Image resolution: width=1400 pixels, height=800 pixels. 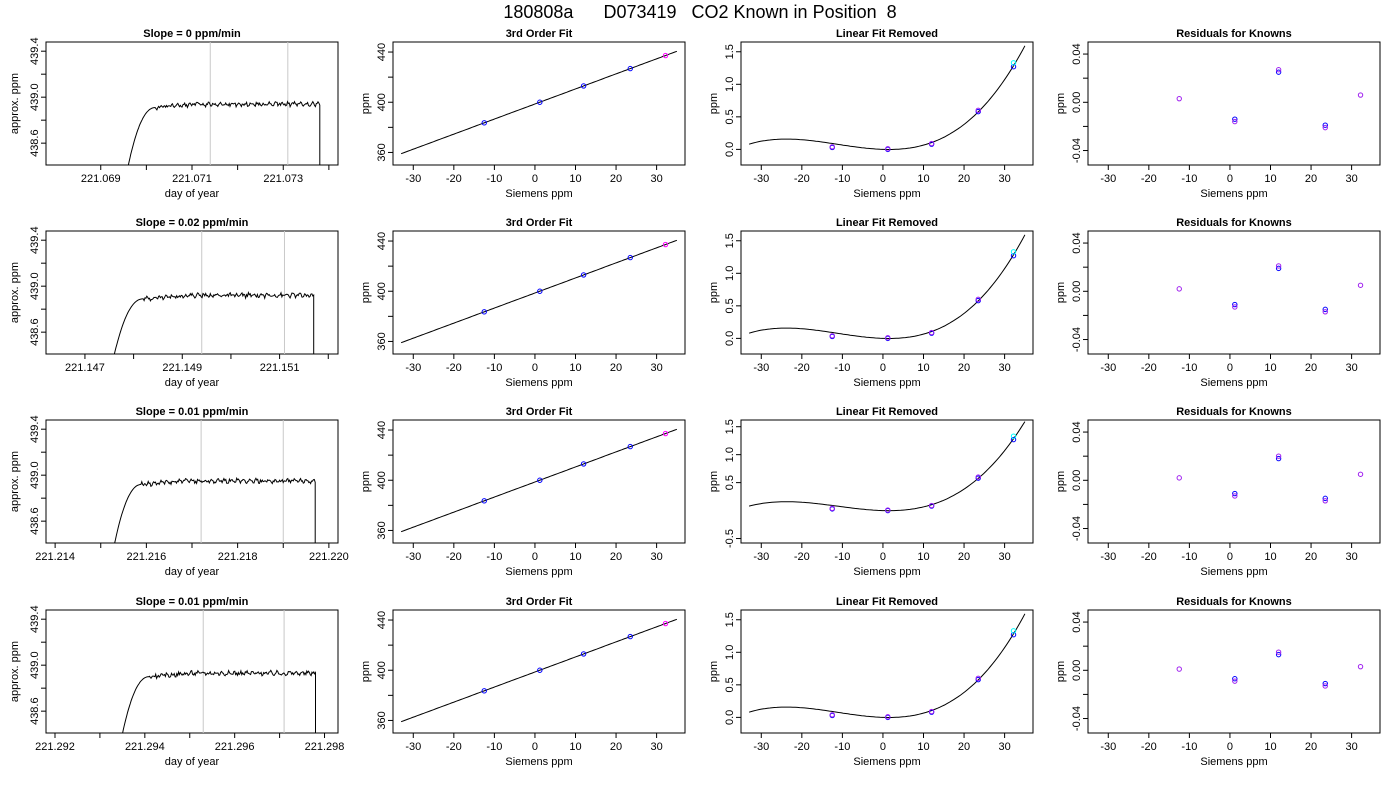 I want to click on y-tick-label: 400, so click(x=382, y=291).